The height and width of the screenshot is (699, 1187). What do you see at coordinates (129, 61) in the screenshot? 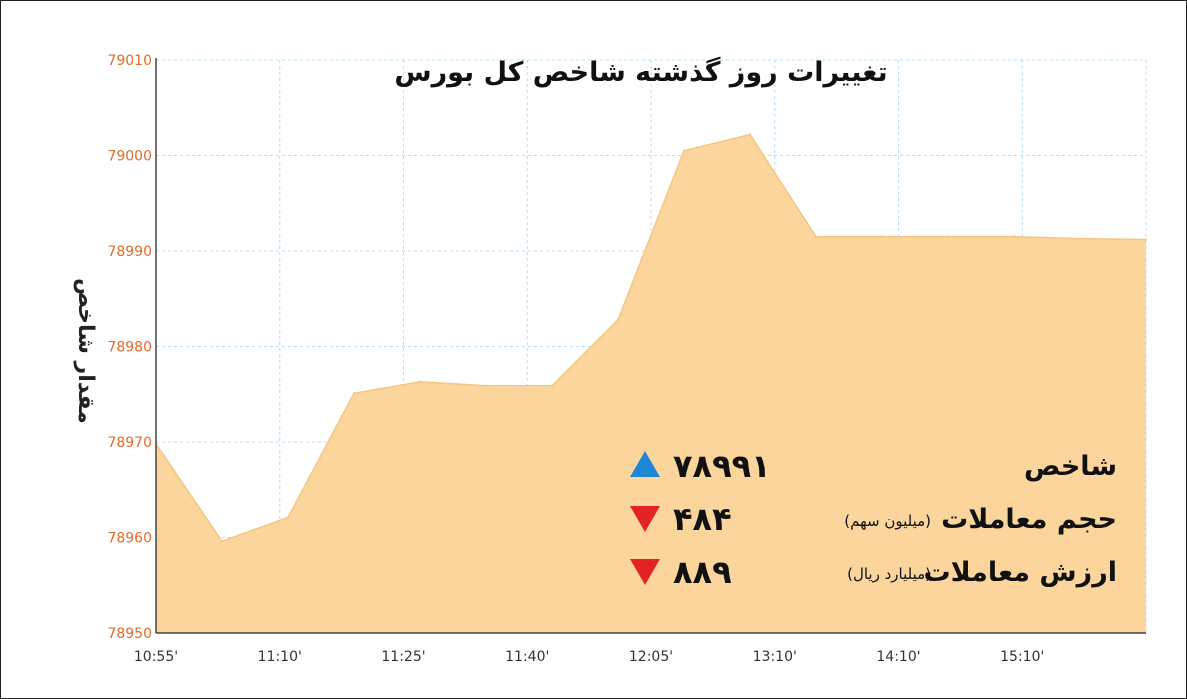
I see `y-tick-label: 79010` at bounding box center [129, 61].